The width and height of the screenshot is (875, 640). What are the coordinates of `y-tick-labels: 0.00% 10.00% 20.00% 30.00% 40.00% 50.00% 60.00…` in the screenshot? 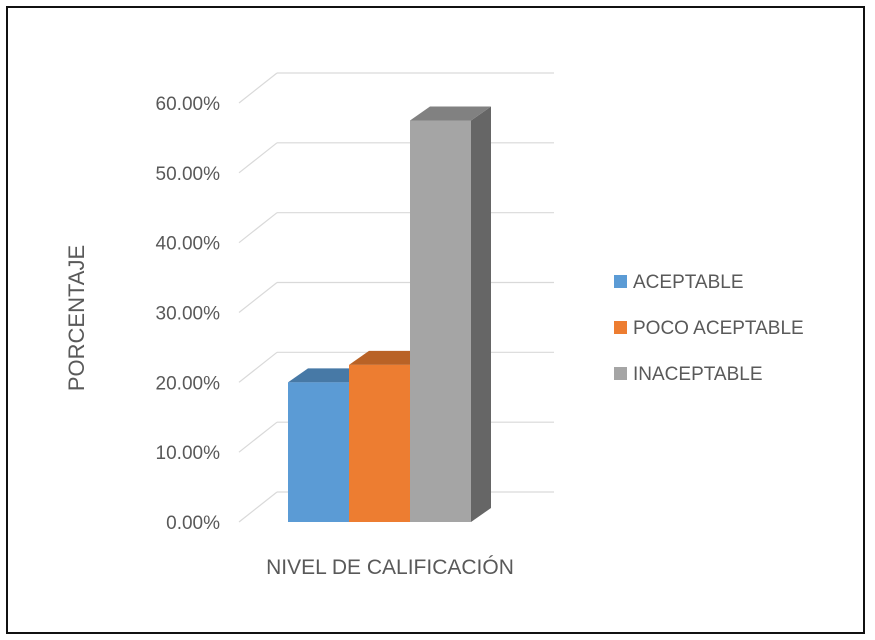 It's located at (188, 314).